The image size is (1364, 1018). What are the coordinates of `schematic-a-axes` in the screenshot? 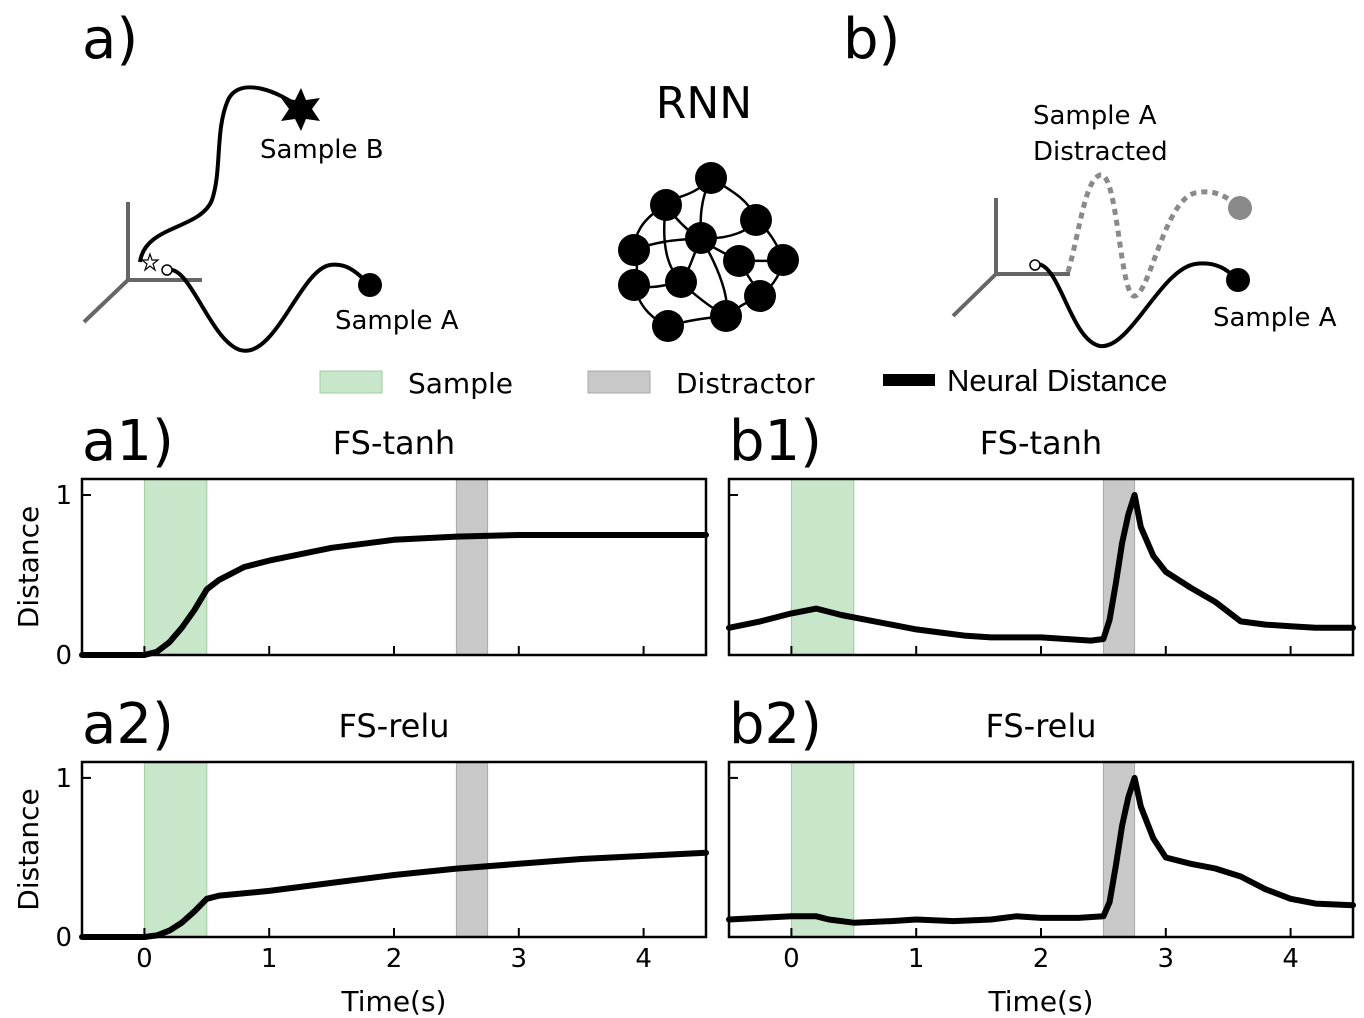 It's located at (142, 263).